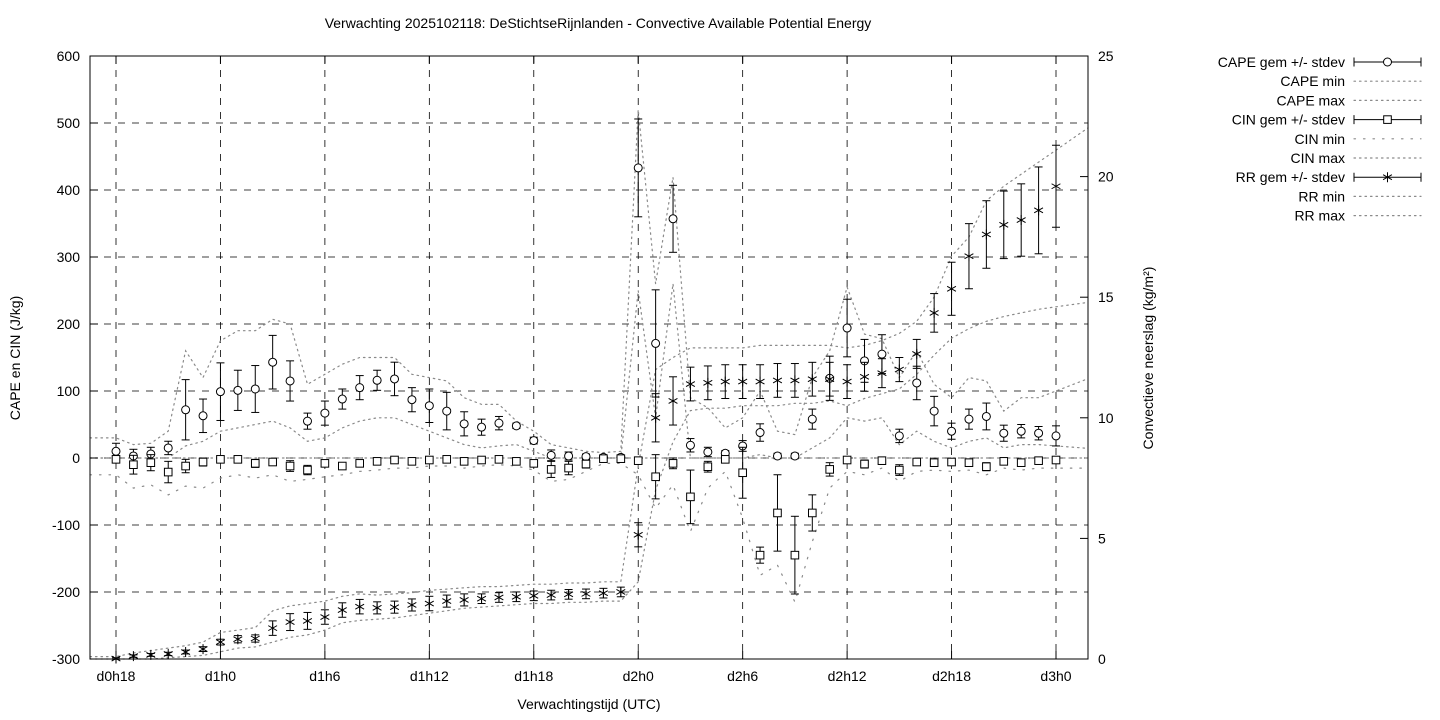 The height and width of the screenshot is (720, 1440). Describe the element at coordinates (1055, 676) in the screenshot. I see `x-tick-label: d3h0` at that location.